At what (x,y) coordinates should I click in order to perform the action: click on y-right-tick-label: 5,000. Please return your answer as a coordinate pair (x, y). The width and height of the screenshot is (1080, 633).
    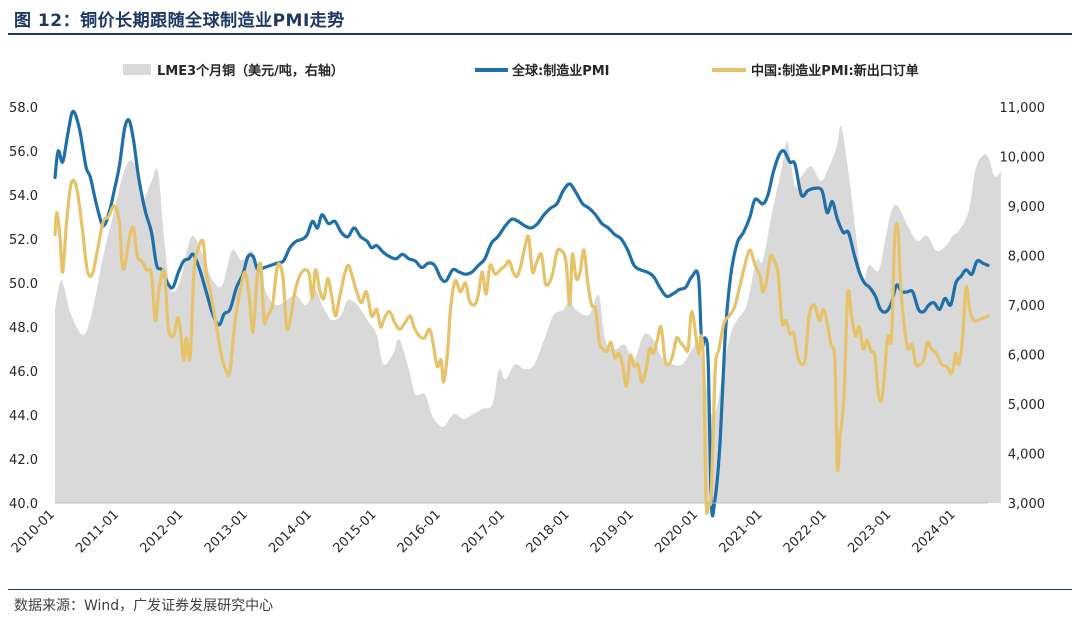
    Looking at the image, I should click on (1026, 405).